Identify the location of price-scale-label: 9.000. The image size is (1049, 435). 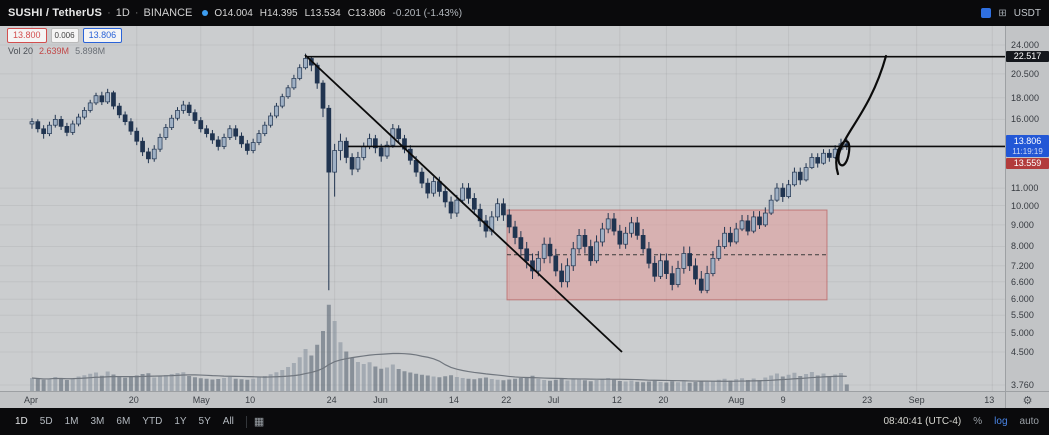
(1023, 224).